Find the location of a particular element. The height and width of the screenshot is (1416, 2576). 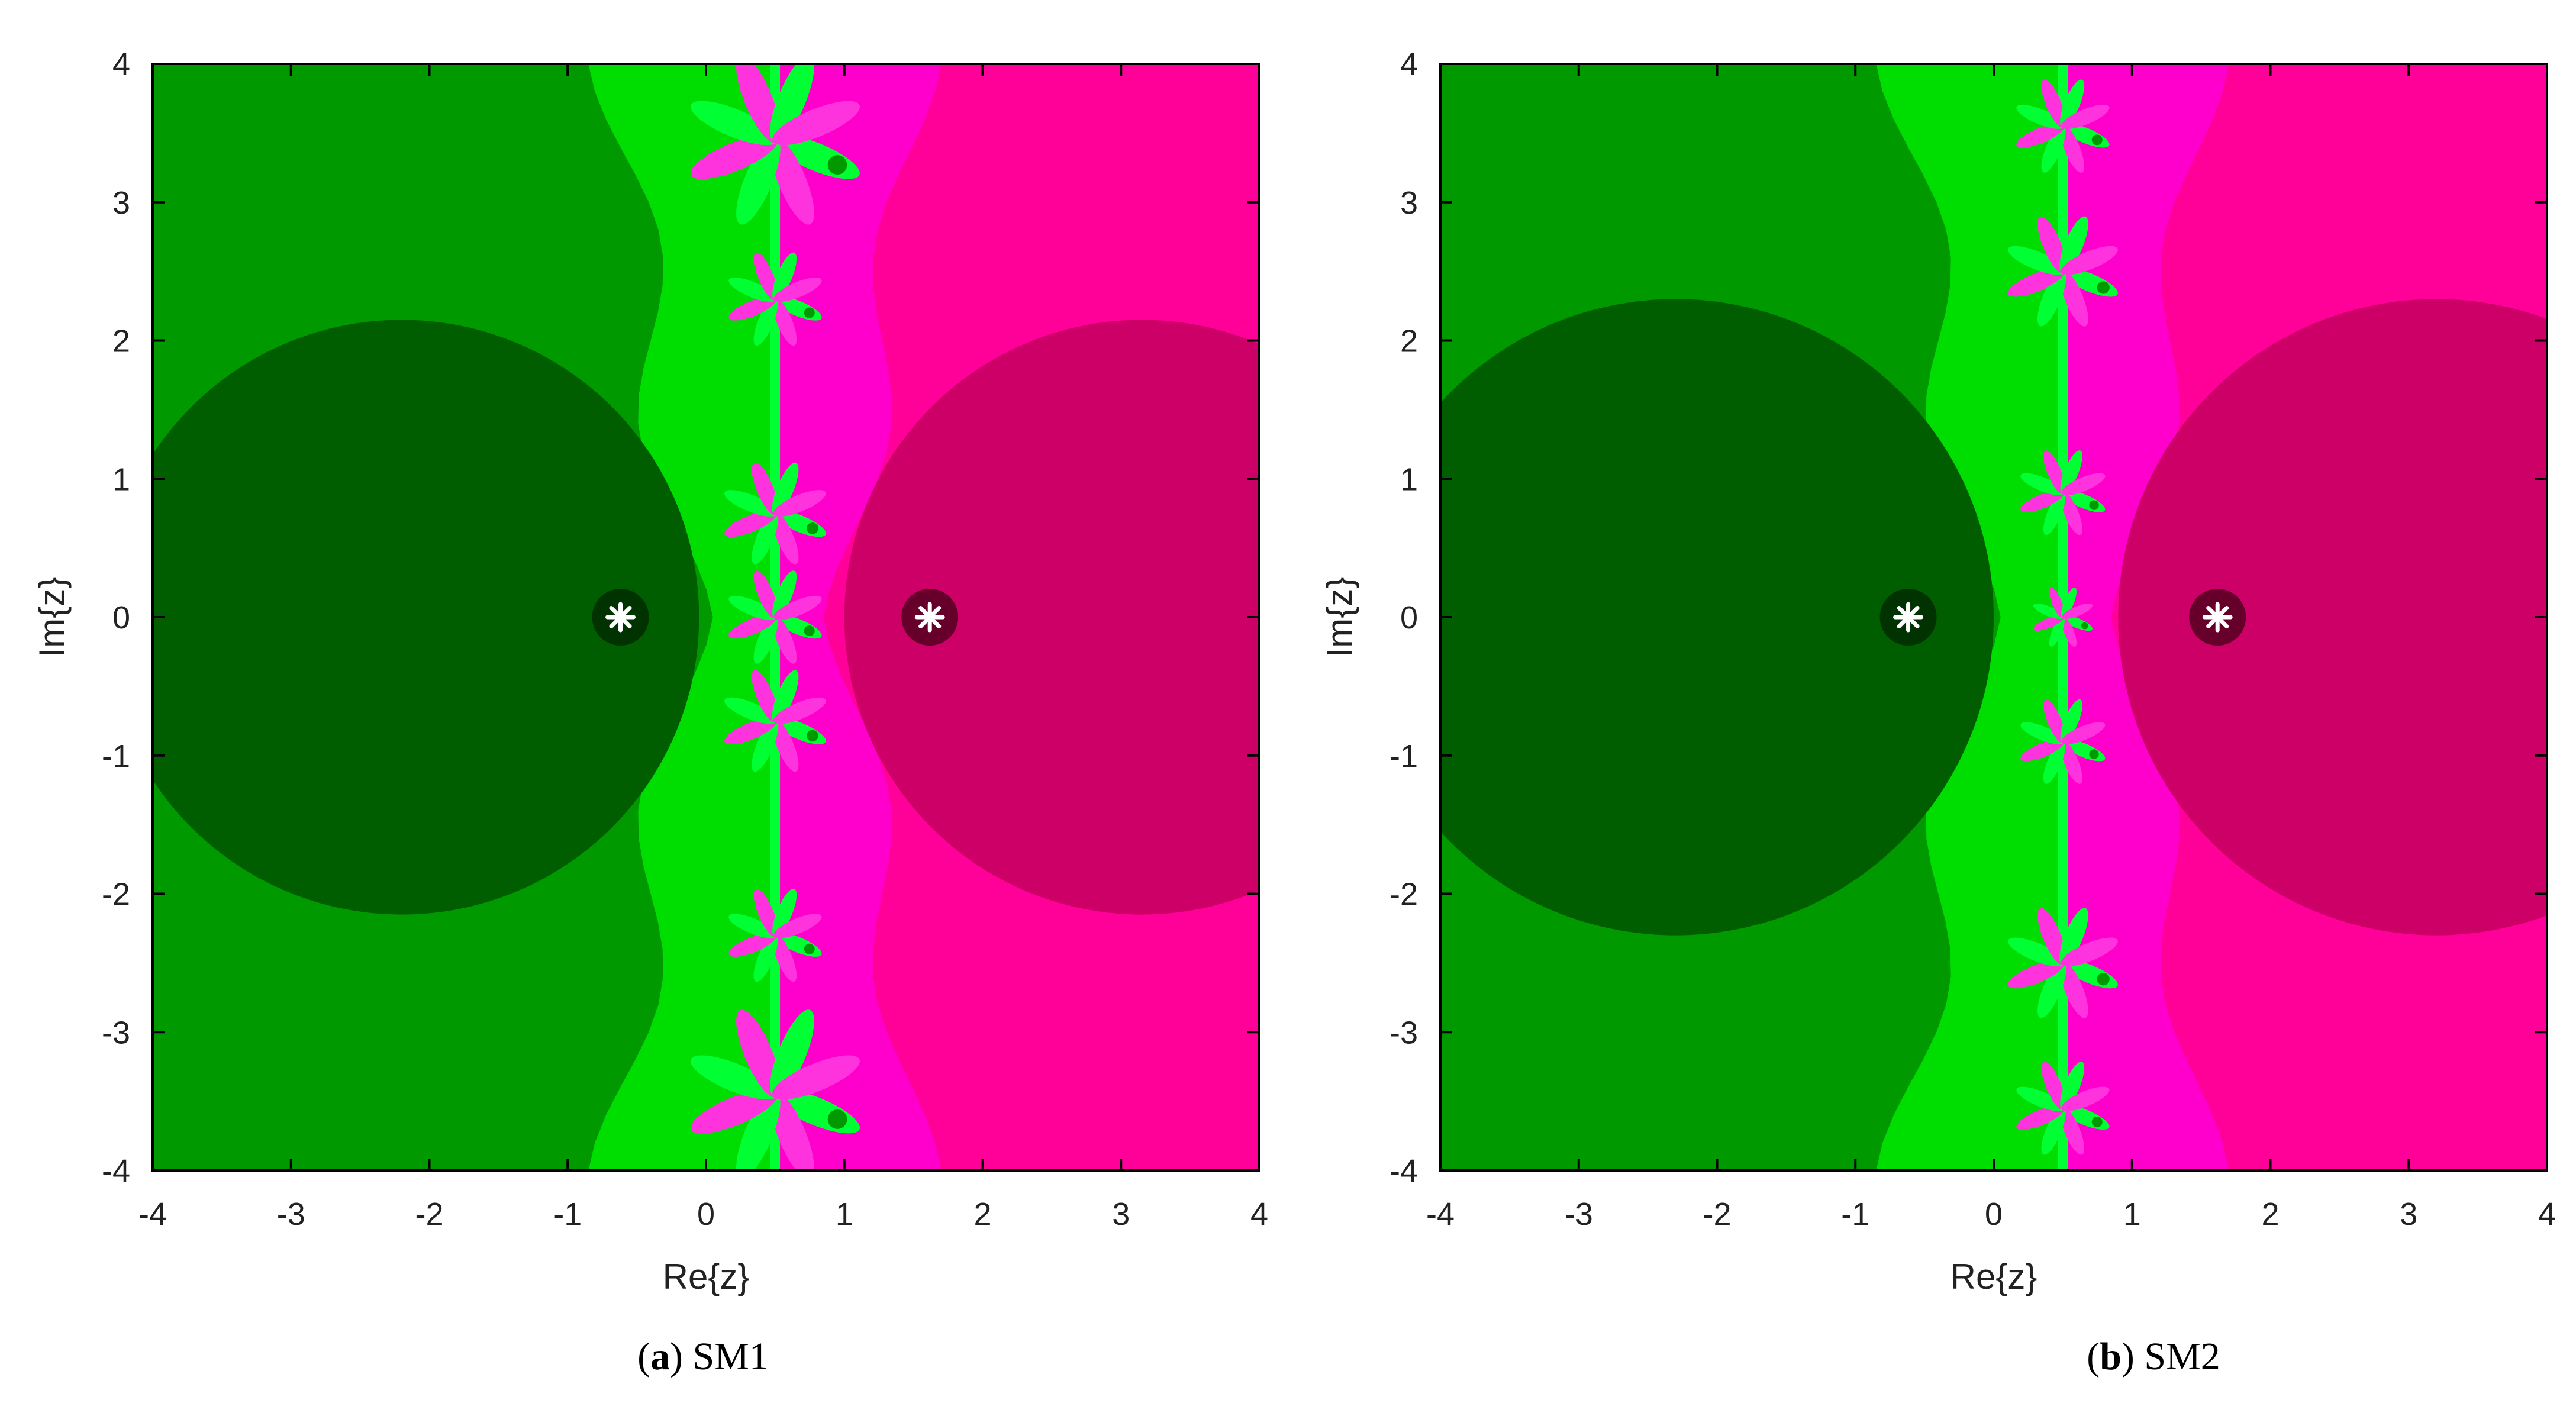

y-tick-label: -2 is located at coordinates (1403, 894).